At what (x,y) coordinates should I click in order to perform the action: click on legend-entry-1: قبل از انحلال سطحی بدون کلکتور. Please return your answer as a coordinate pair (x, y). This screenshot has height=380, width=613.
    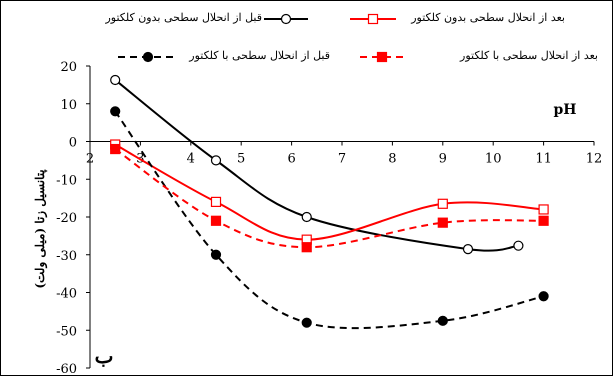
    Looking at the image, I should click on (206, 18).